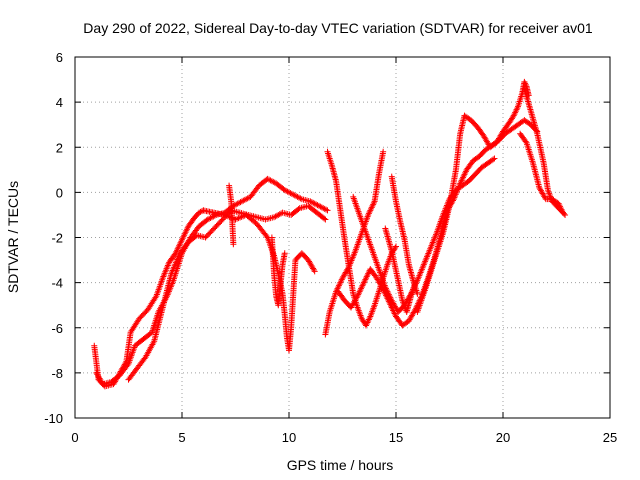 The image size is (640, 480). I want to click on y-tick-label: -8, so click(57, 373).